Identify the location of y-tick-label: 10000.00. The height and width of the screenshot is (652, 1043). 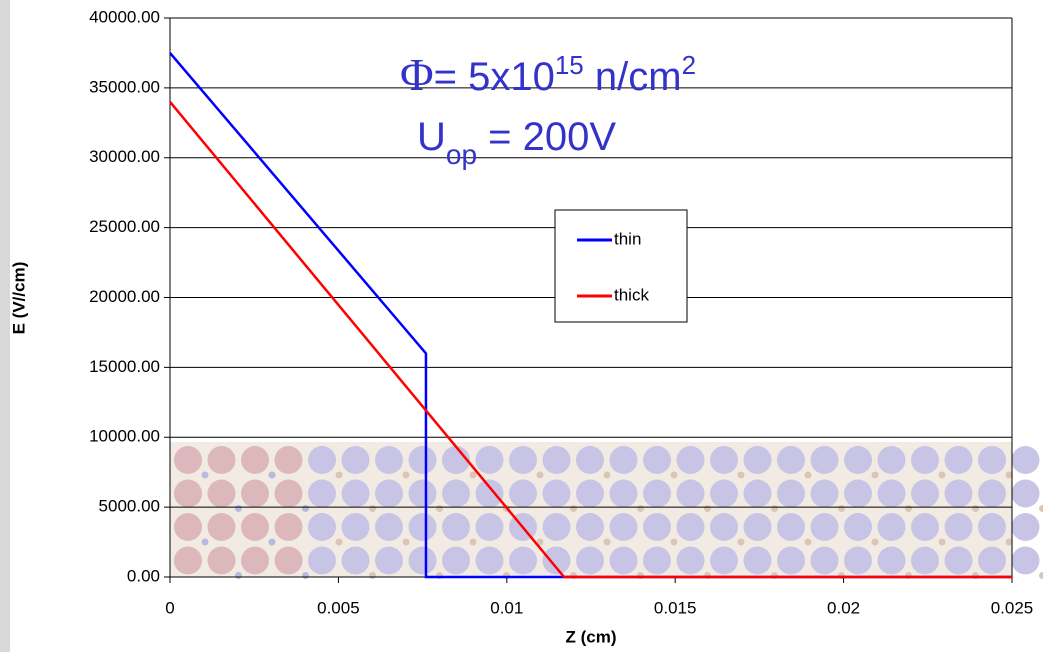
(124, 436).